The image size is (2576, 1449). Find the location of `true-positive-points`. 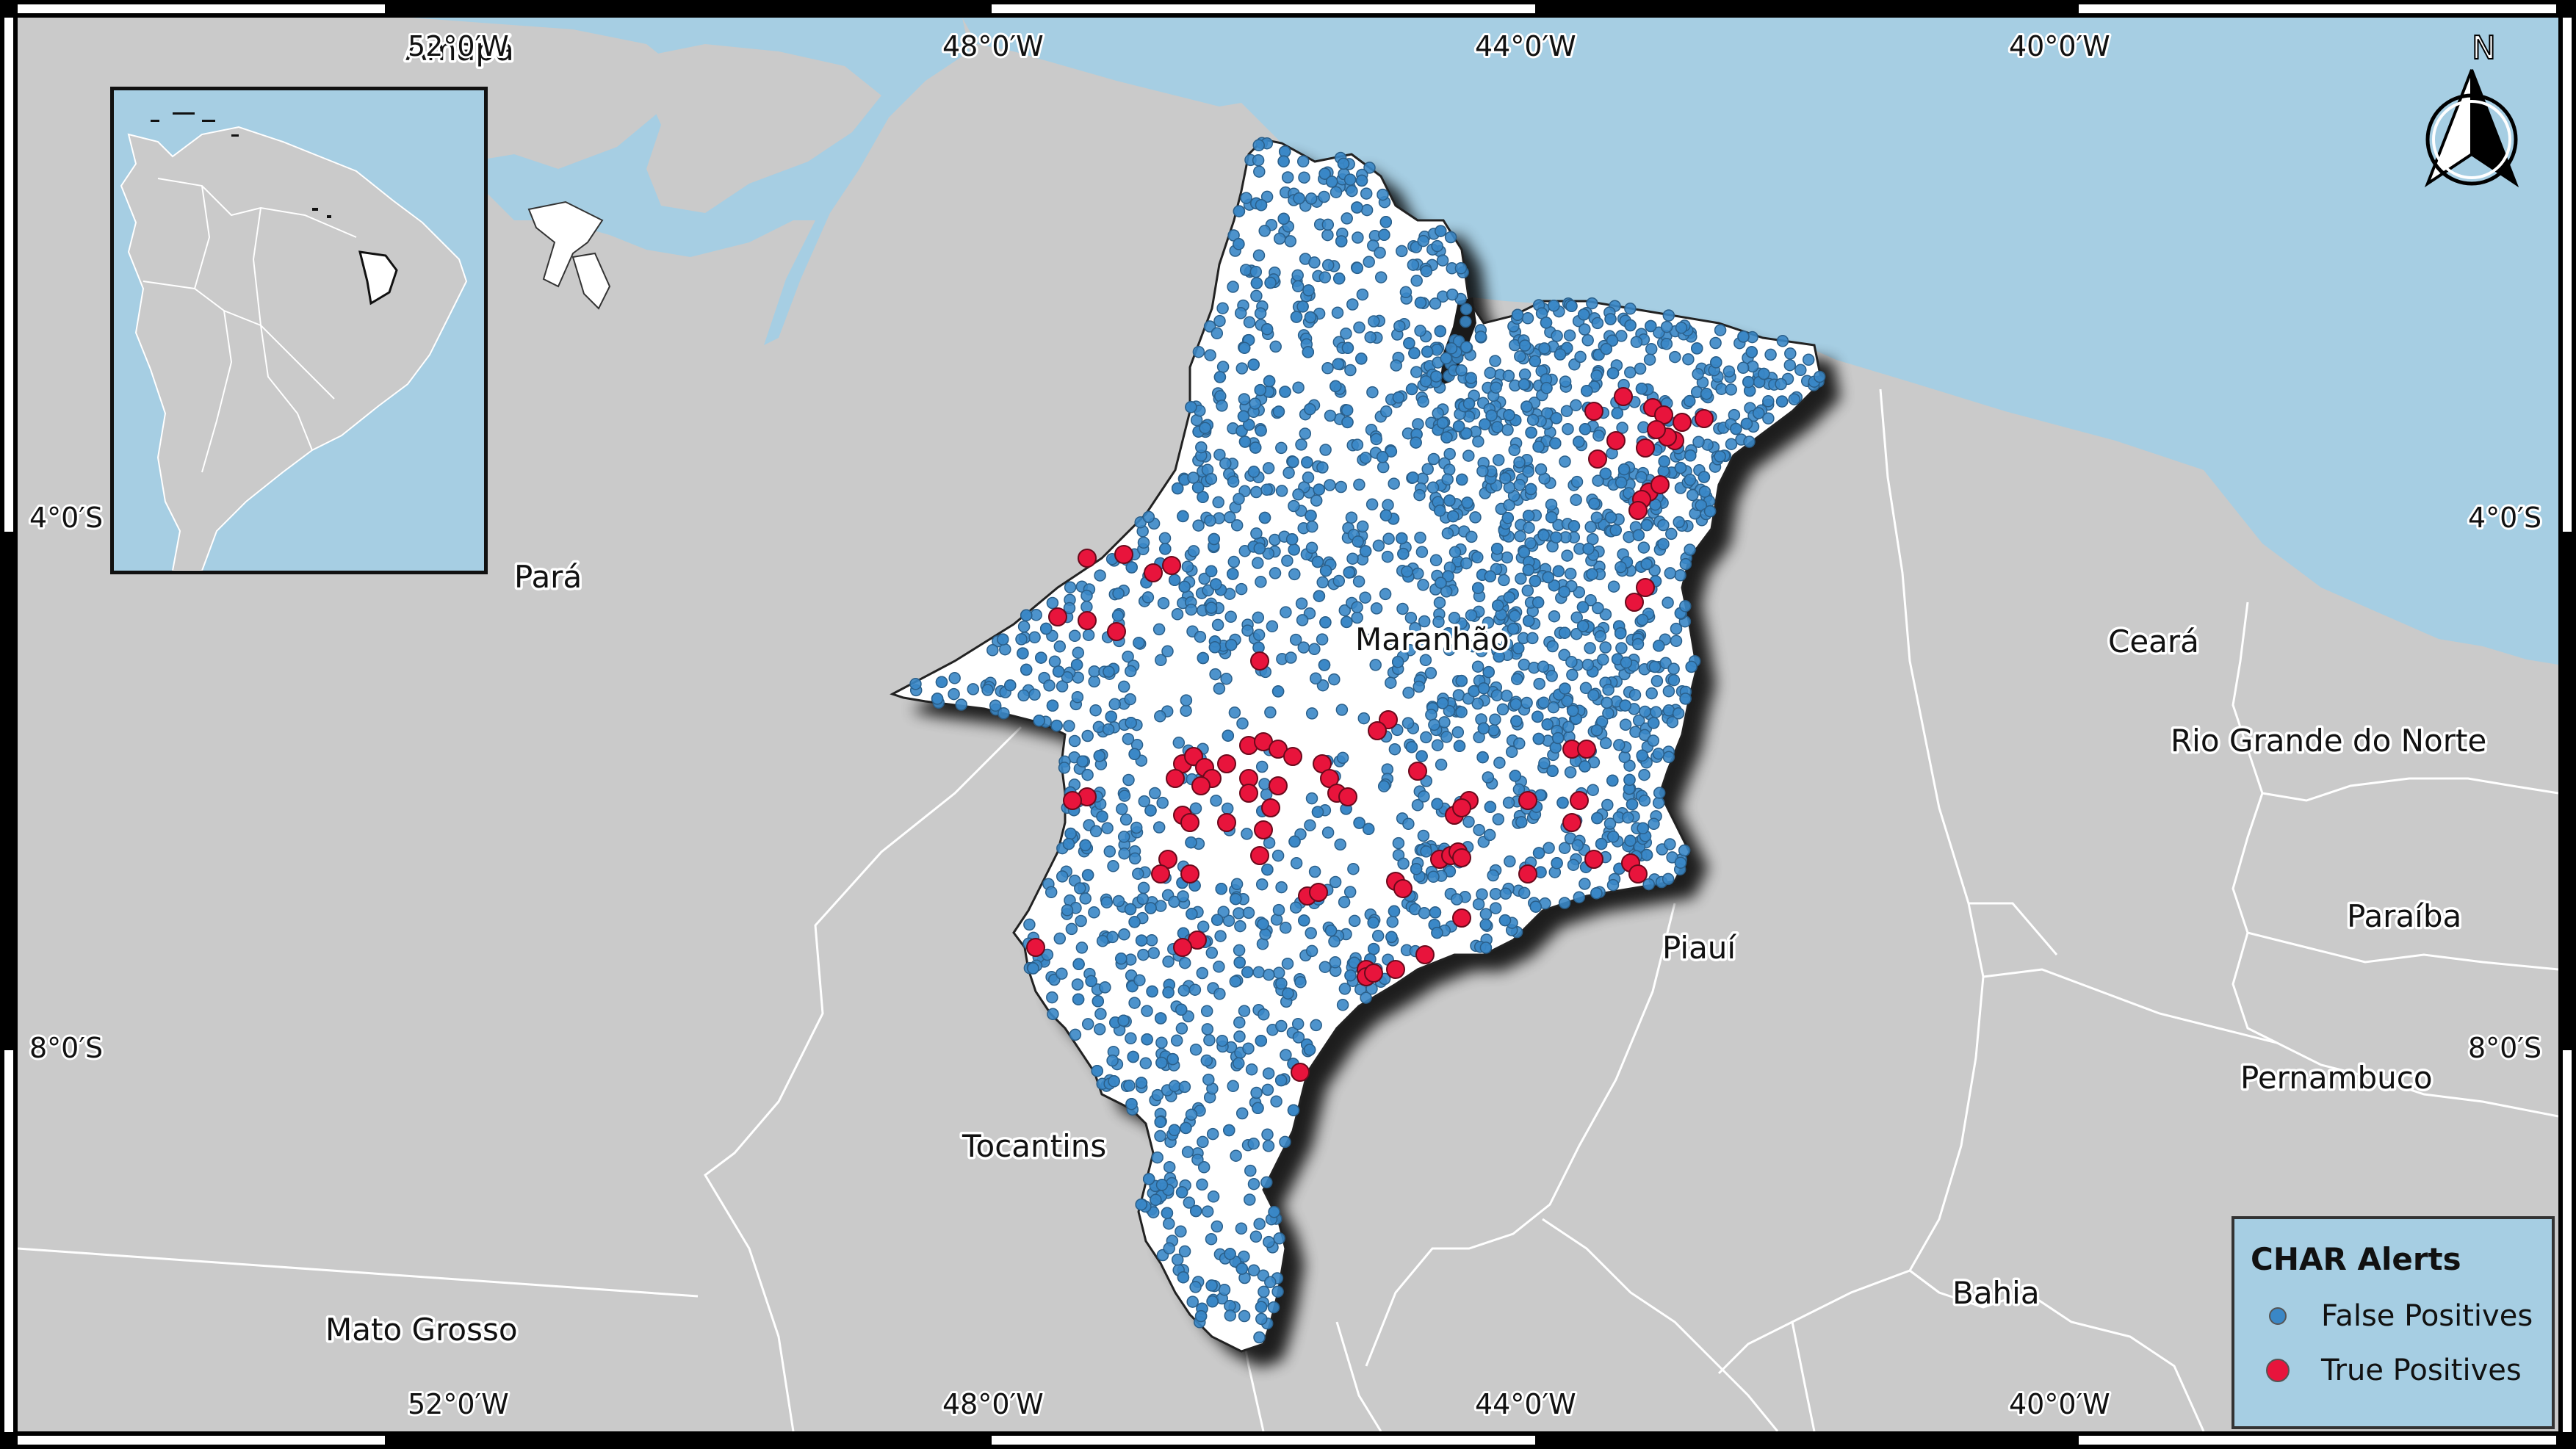

true-positive-points is located at coordinates (1370, 734).